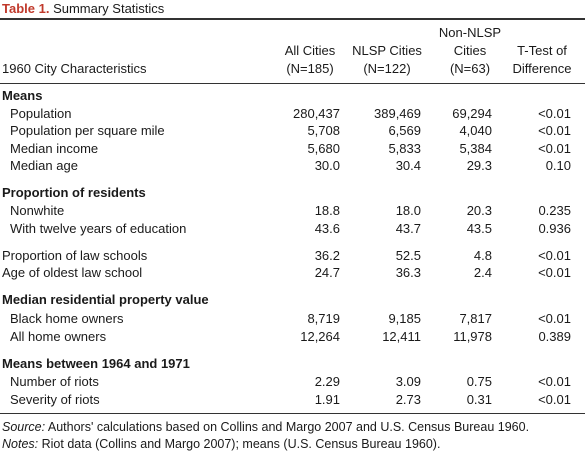  I want to click on row-label-header: 1960 City Characteristics, so click(74, 68).